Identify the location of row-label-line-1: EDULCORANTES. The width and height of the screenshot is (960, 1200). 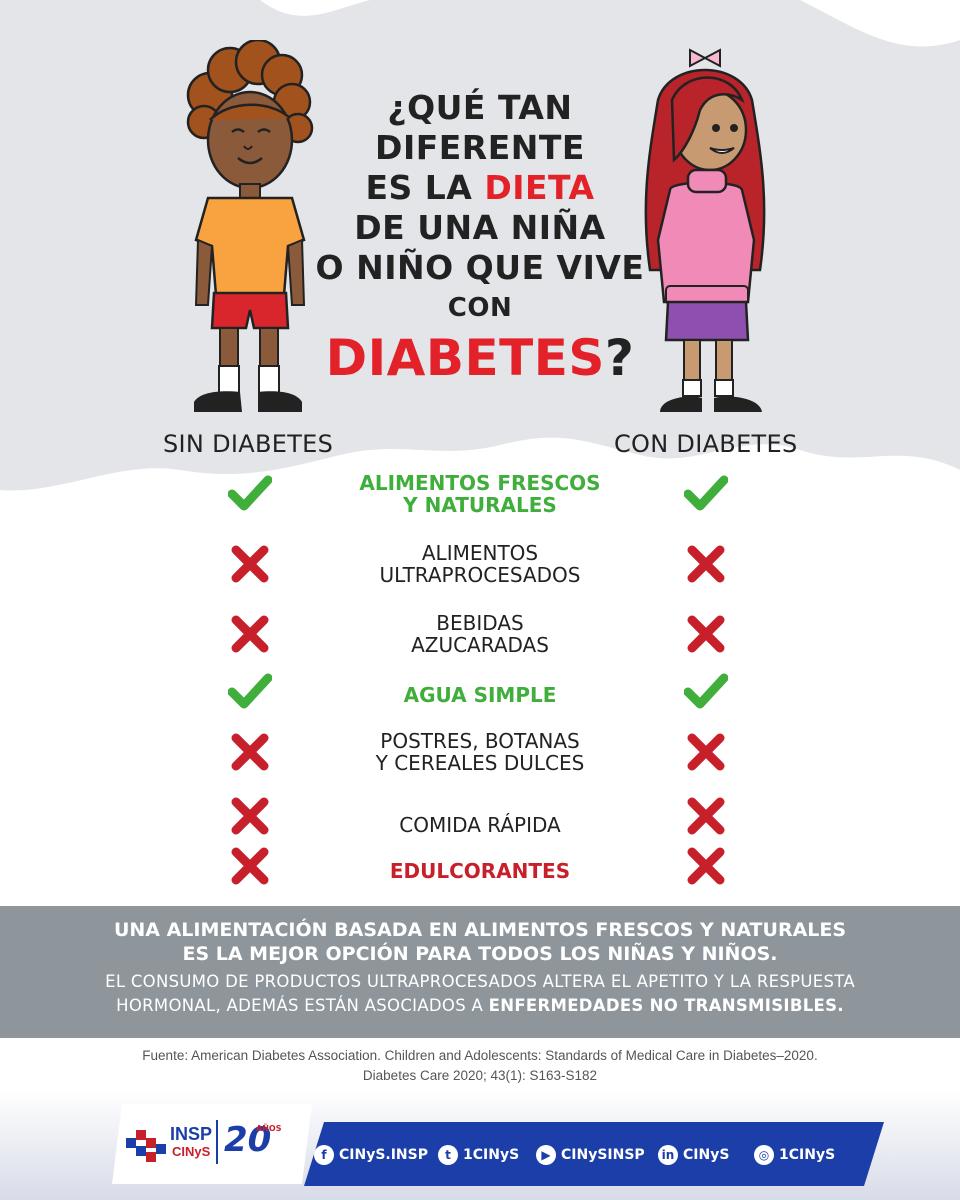
(480, 871).